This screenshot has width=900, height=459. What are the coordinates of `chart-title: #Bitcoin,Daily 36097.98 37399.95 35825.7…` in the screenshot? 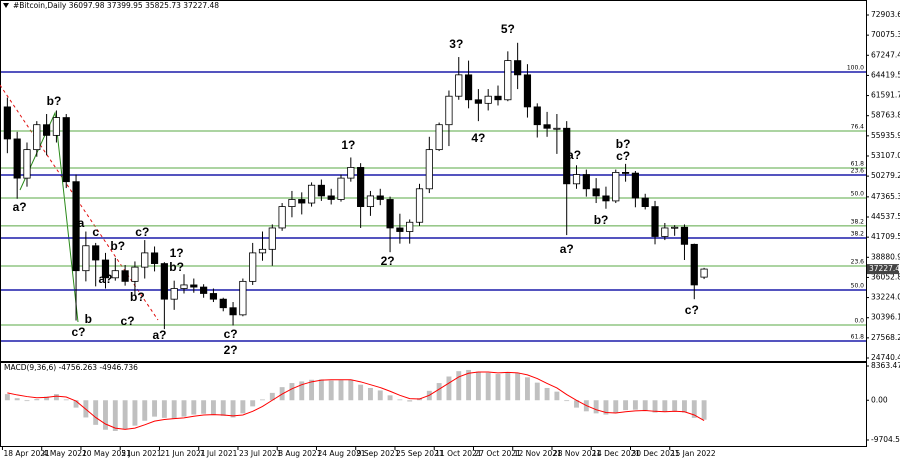 It's located at (116, 5).